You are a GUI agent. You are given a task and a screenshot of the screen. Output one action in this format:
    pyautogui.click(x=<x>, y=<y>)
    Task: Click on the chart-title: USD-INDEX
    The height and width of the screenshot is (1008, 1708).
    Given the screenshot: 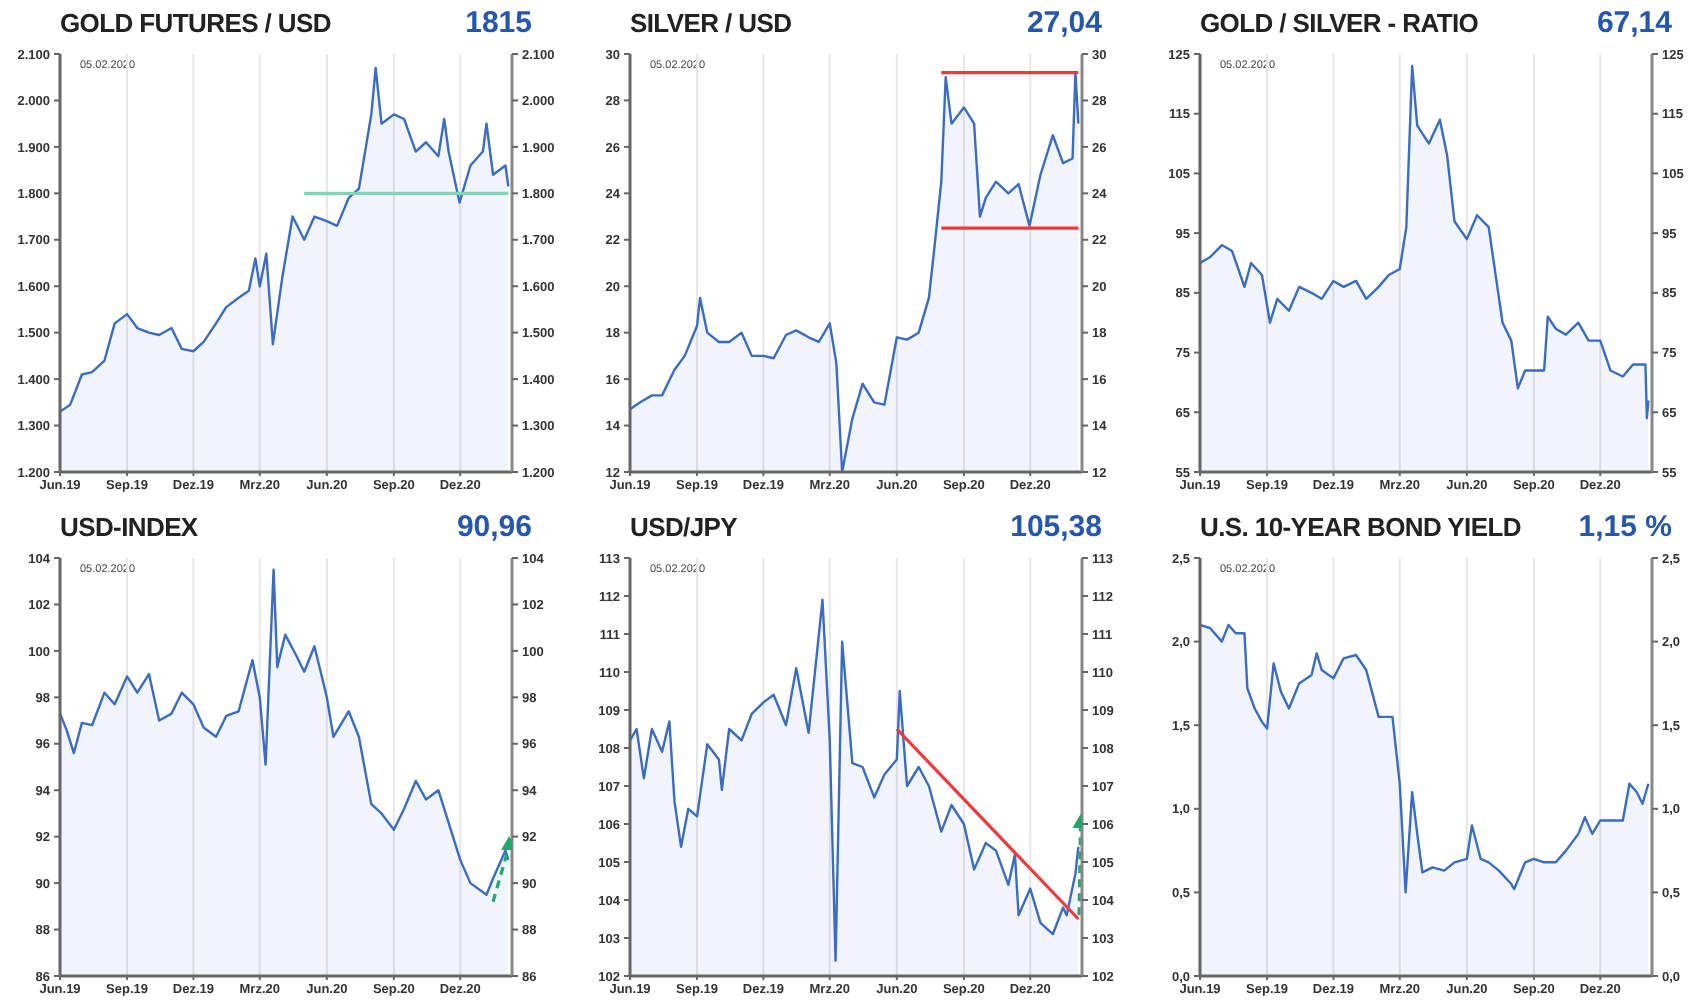 What is the action you would take?
    pyautogui.click(x=129, y=527)
    